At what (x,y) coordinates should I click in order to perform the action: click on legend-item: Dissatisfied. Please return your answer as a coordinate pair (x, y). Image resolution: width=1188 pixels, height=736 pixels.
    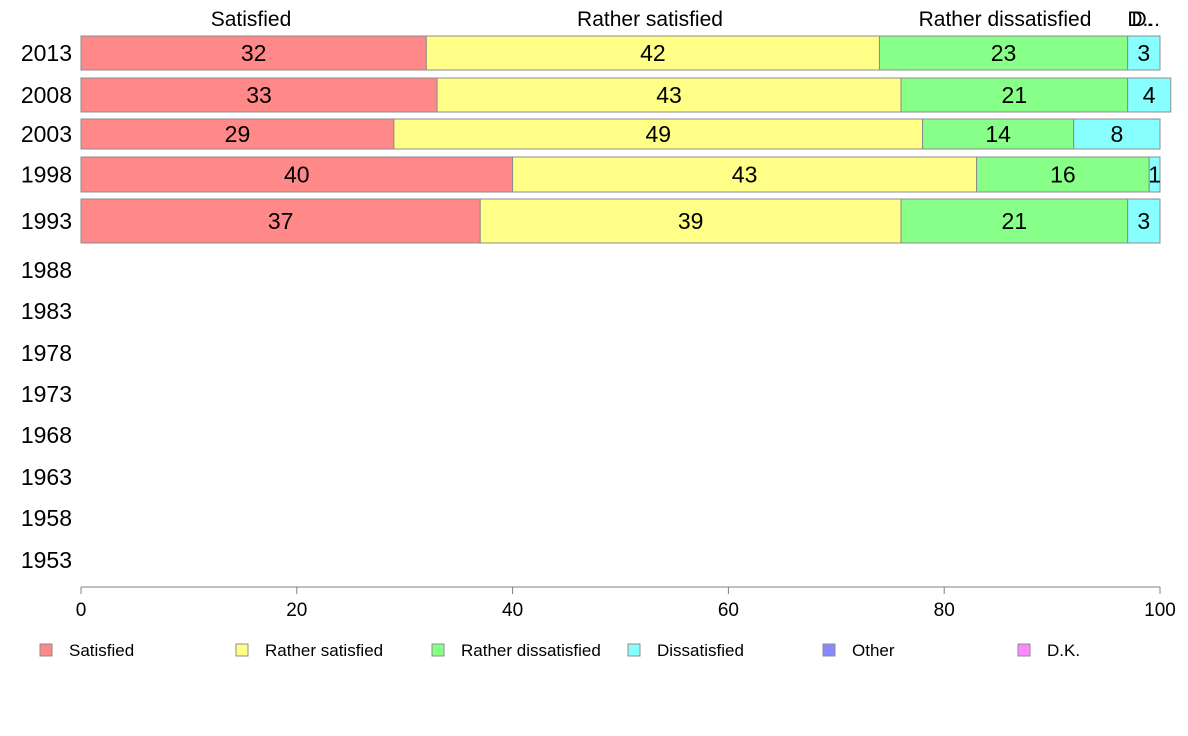
    Looking at the image, I should click on (685, 650).